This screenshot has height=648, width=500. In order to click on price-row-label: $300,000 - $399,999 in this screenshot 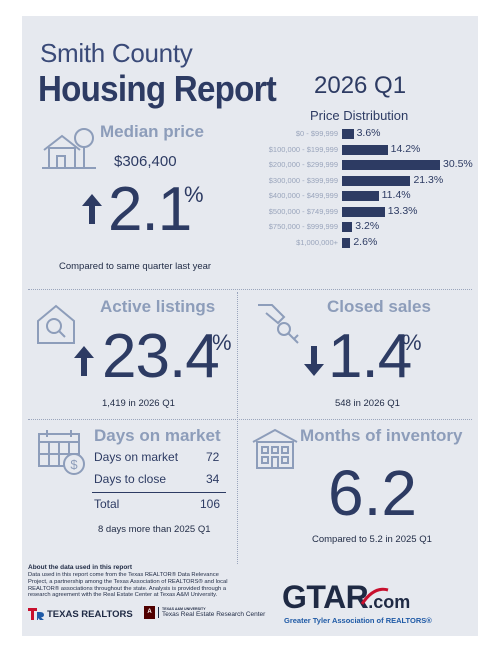, I will do `click(303, 180)`.